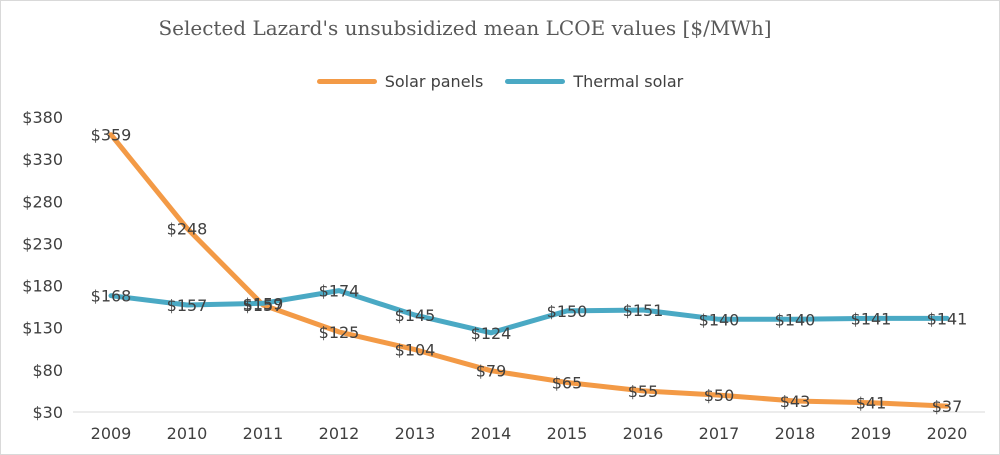 This screenshot has height=455, width=1000. I want to click on data-label: $150, so click(567, 311).